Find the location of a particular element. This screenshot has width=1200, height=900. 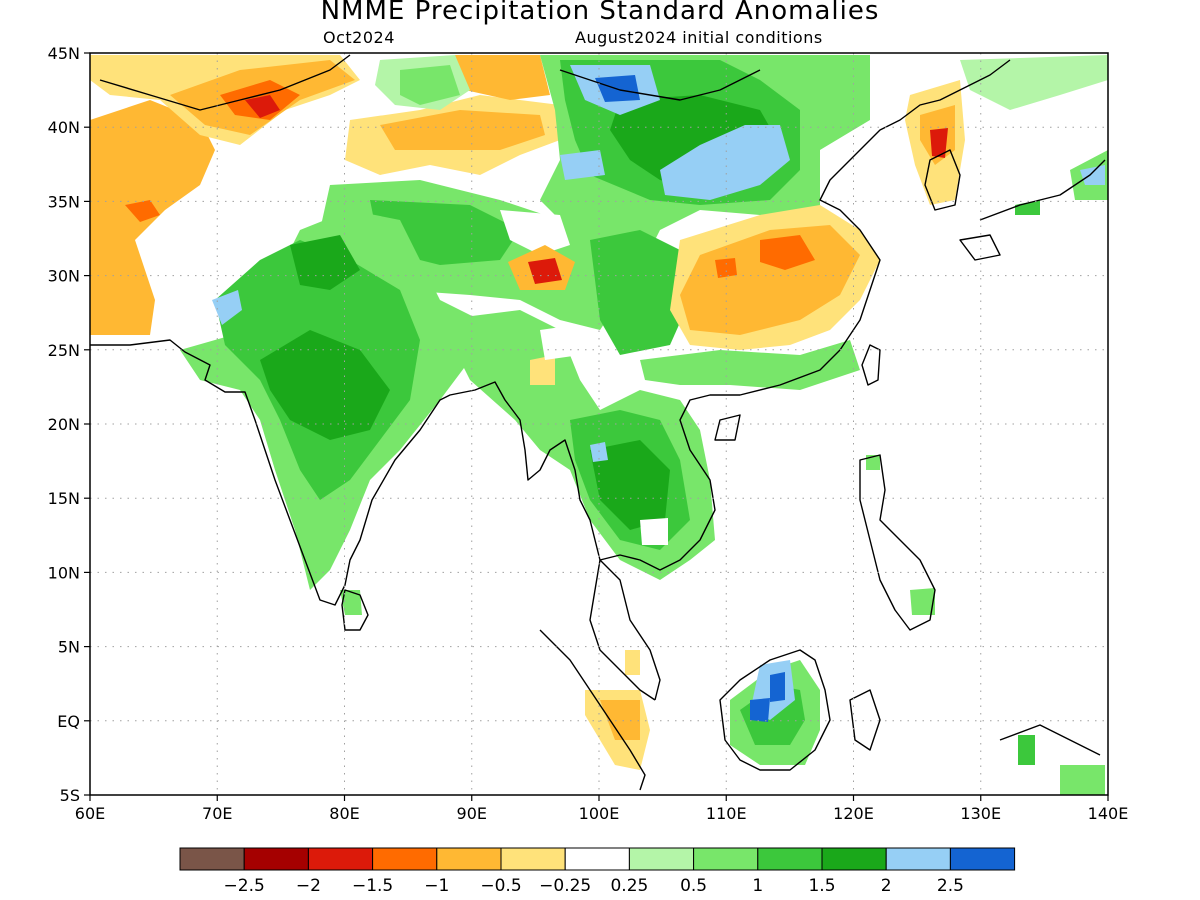

lon-tick-label: 100E is located at coordinates (599, 813).